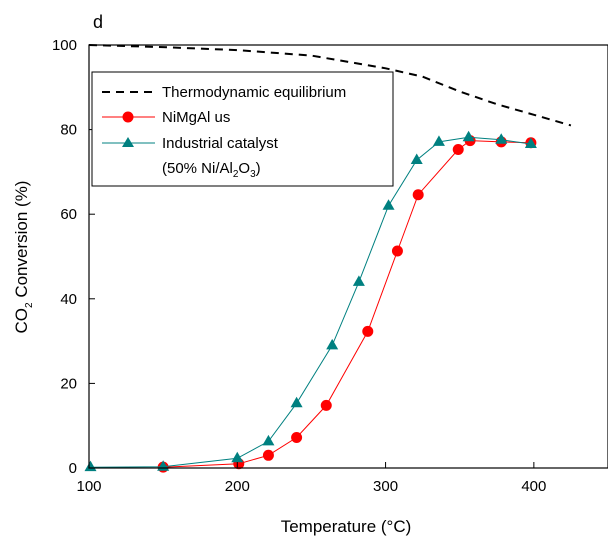  Describe the element at coordinates (253, 174) in the screenshot. I see `composition-sub2: 3` at that location.